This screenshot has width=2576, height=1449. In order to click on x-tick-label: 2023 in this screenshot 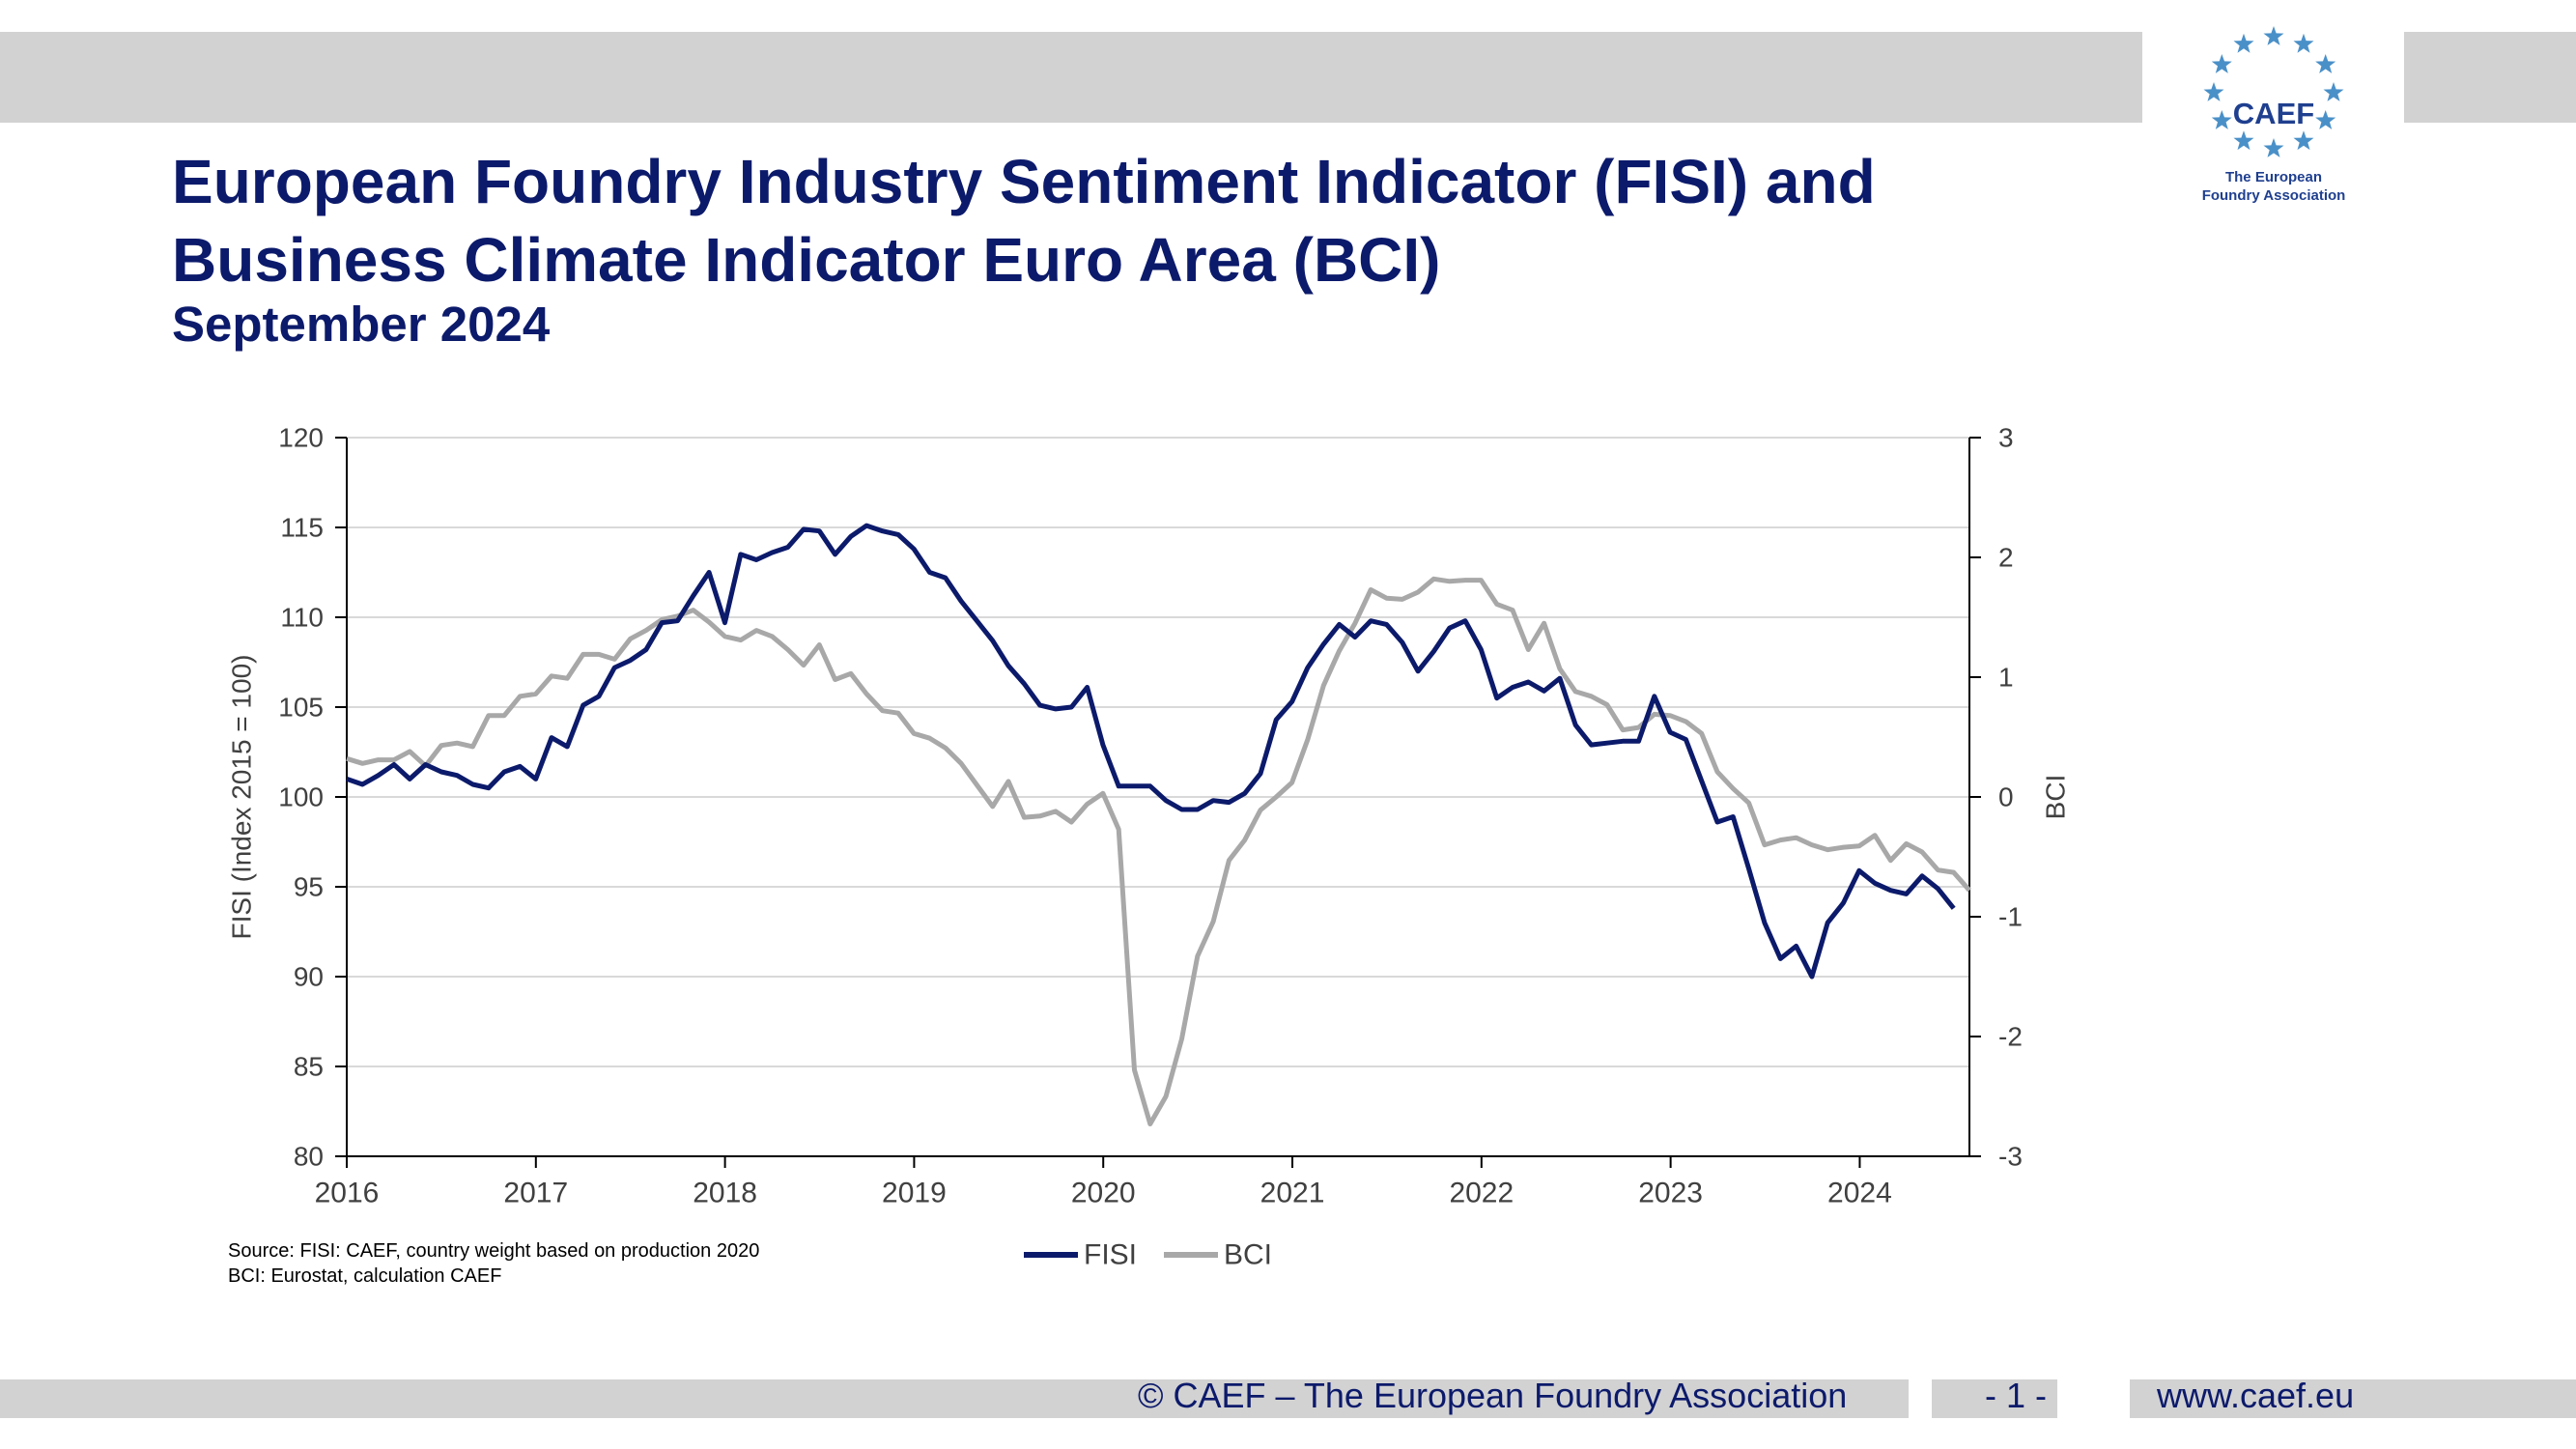, I will do `click(1670, 1193)`.